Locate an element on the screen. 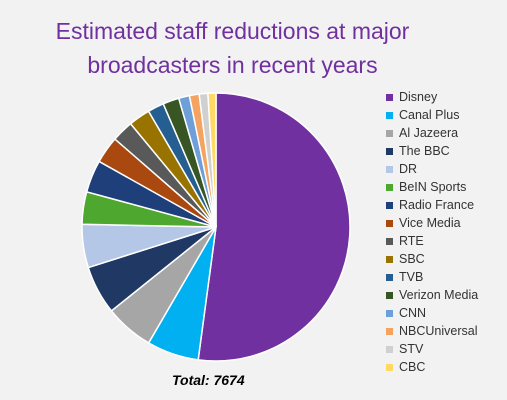  legend-item-nbcuniversal: NBCUniversal is located at coordinates (432, 331).